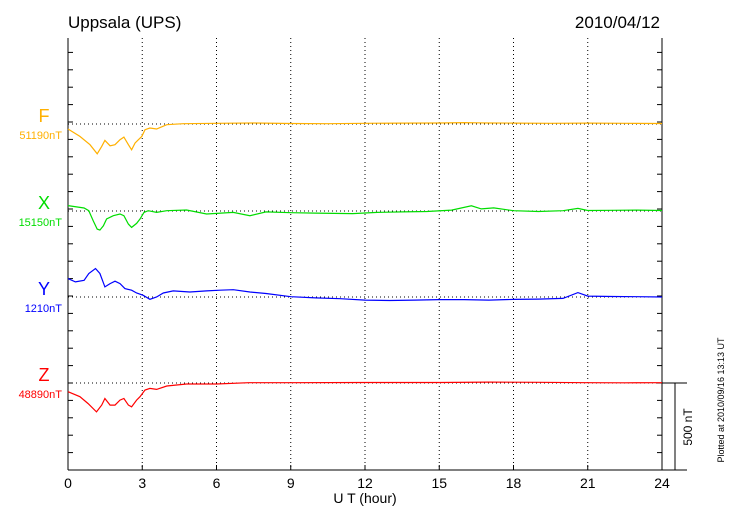 This screenshot has width=730, height=520. I want to click on series-line-z, so click(365, 397).